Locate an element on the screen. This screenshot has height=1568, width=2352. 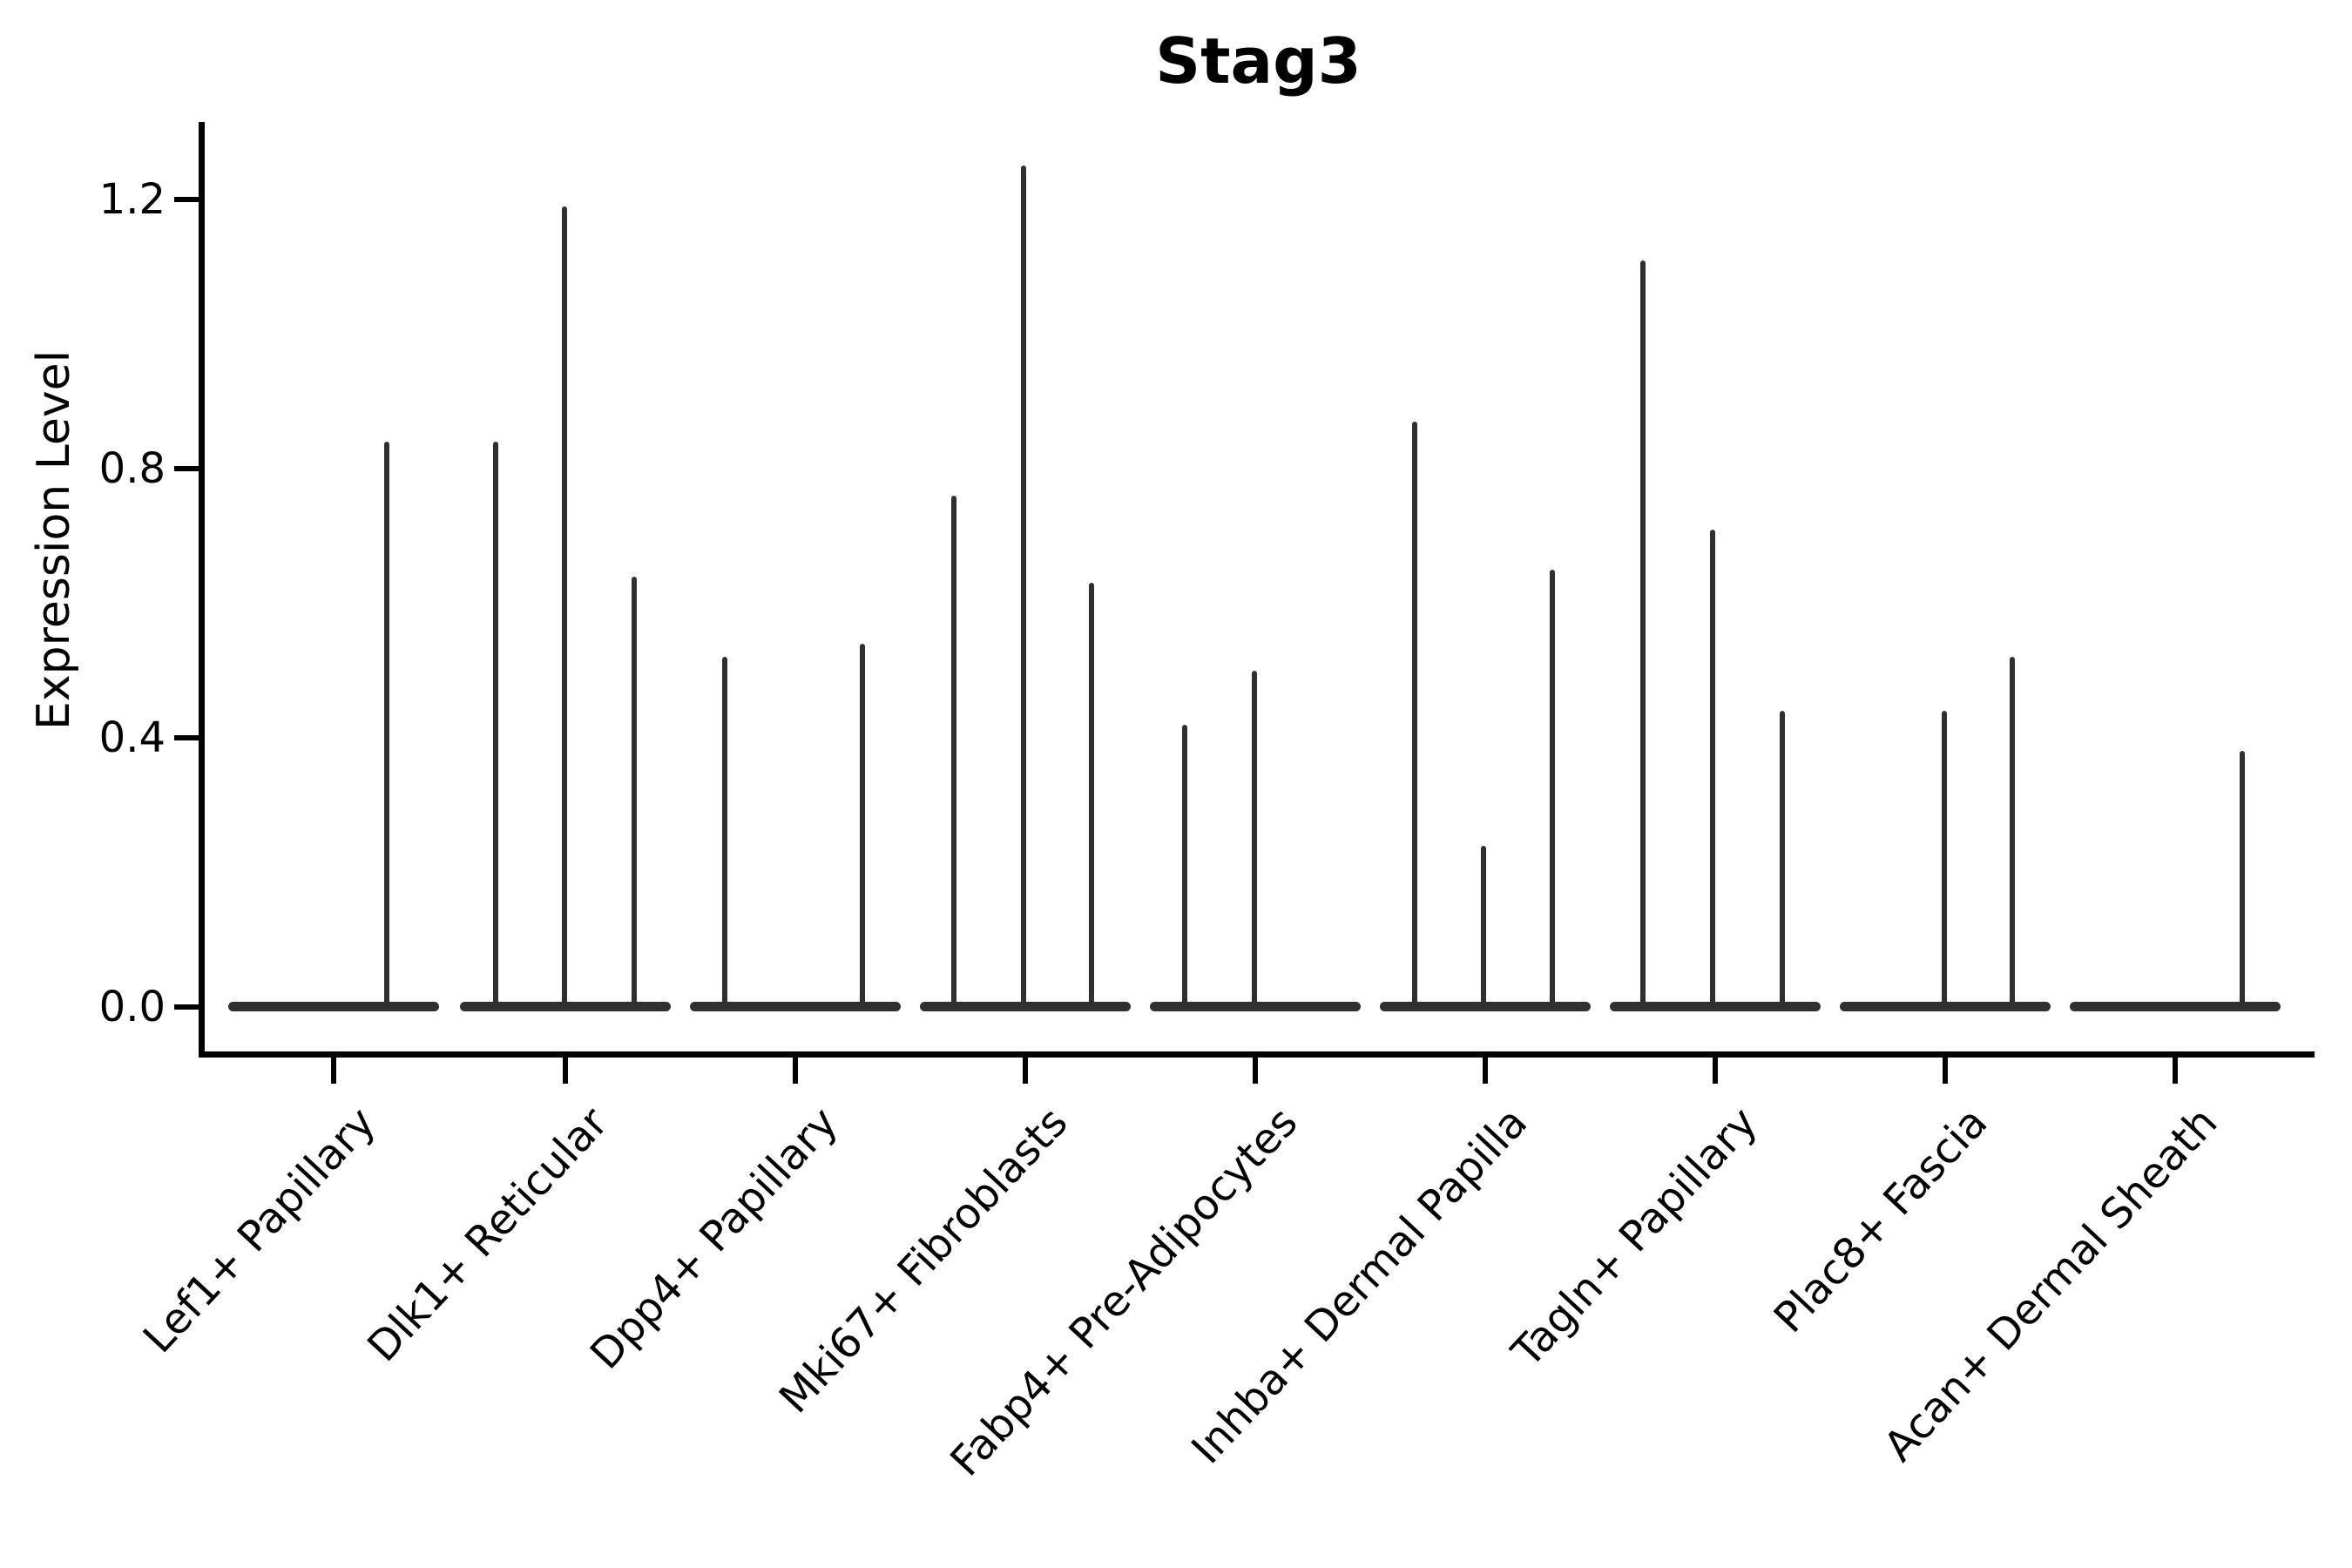
x-tick-label: Dpp4+ Papillary is located at coordinates (714, 1238).